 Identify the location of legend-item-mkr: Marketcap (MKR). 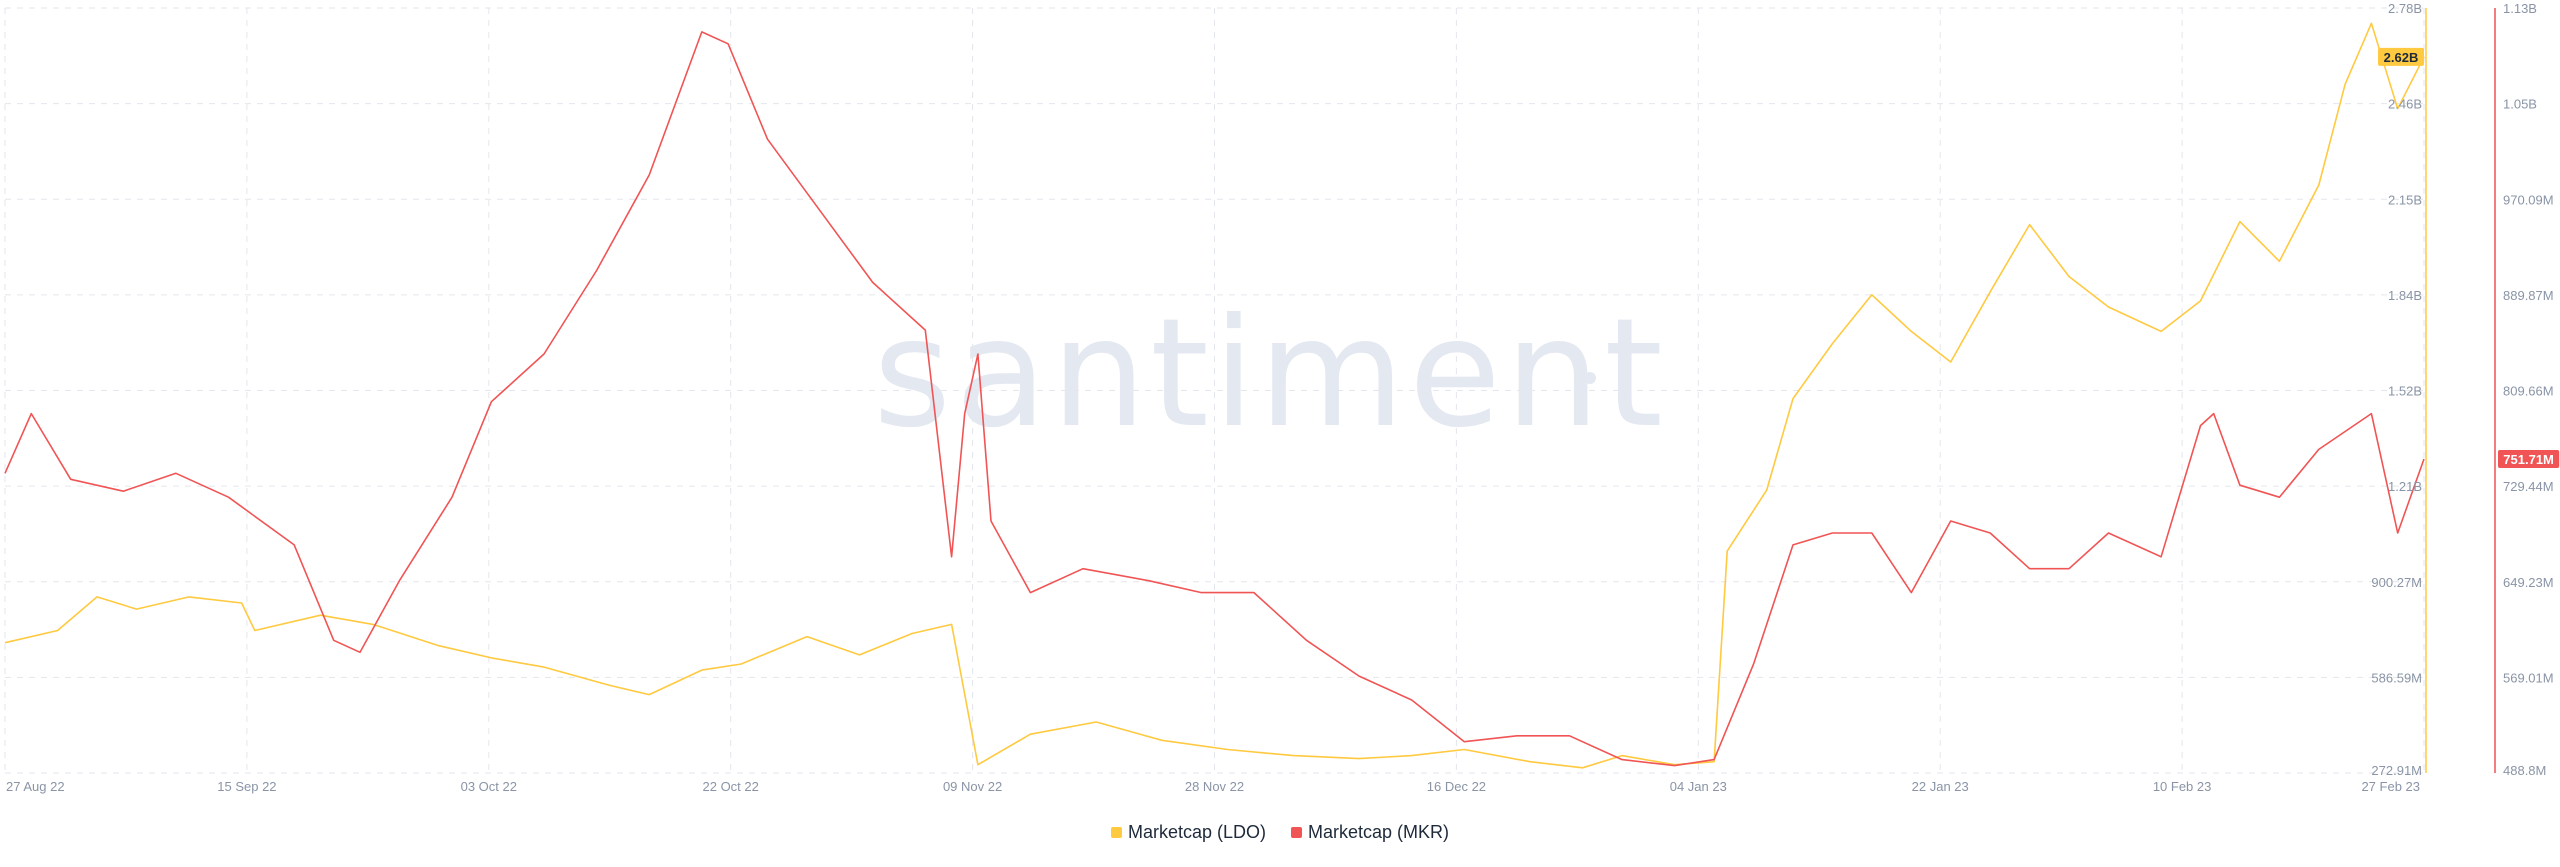
(1370, 832).